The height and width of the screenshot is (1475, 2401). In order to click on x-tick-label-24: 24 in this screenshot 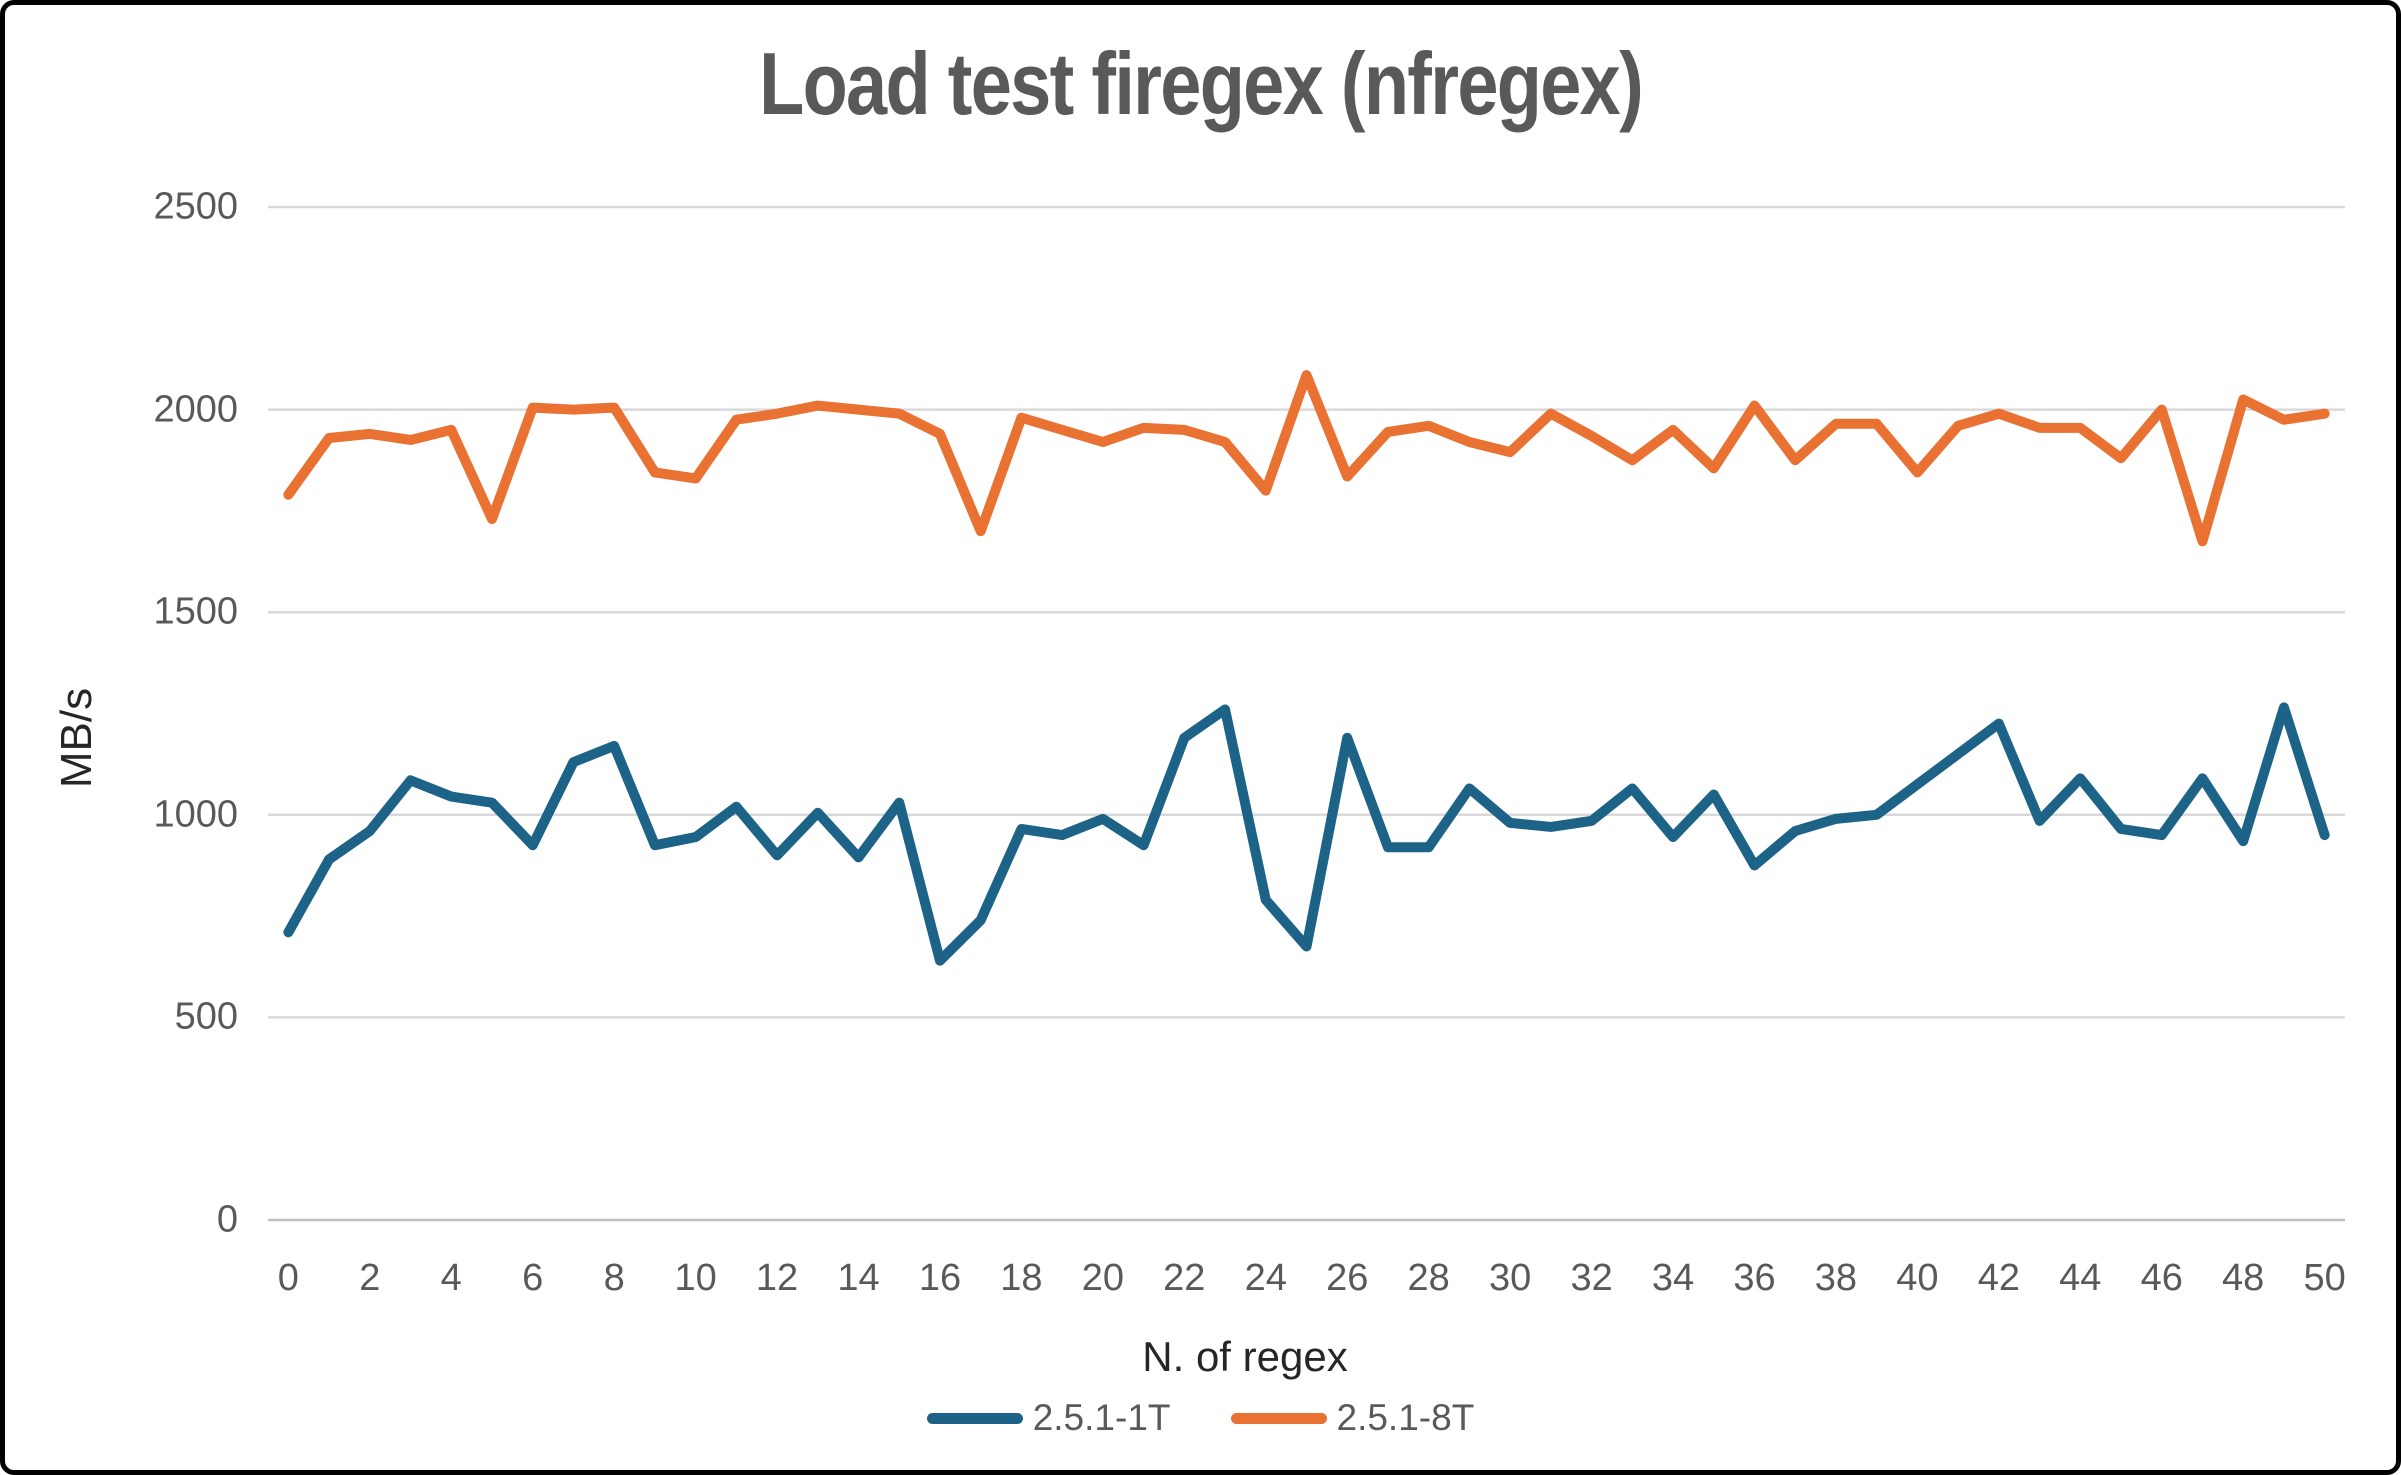, I will do `click(1265, 1278)`.